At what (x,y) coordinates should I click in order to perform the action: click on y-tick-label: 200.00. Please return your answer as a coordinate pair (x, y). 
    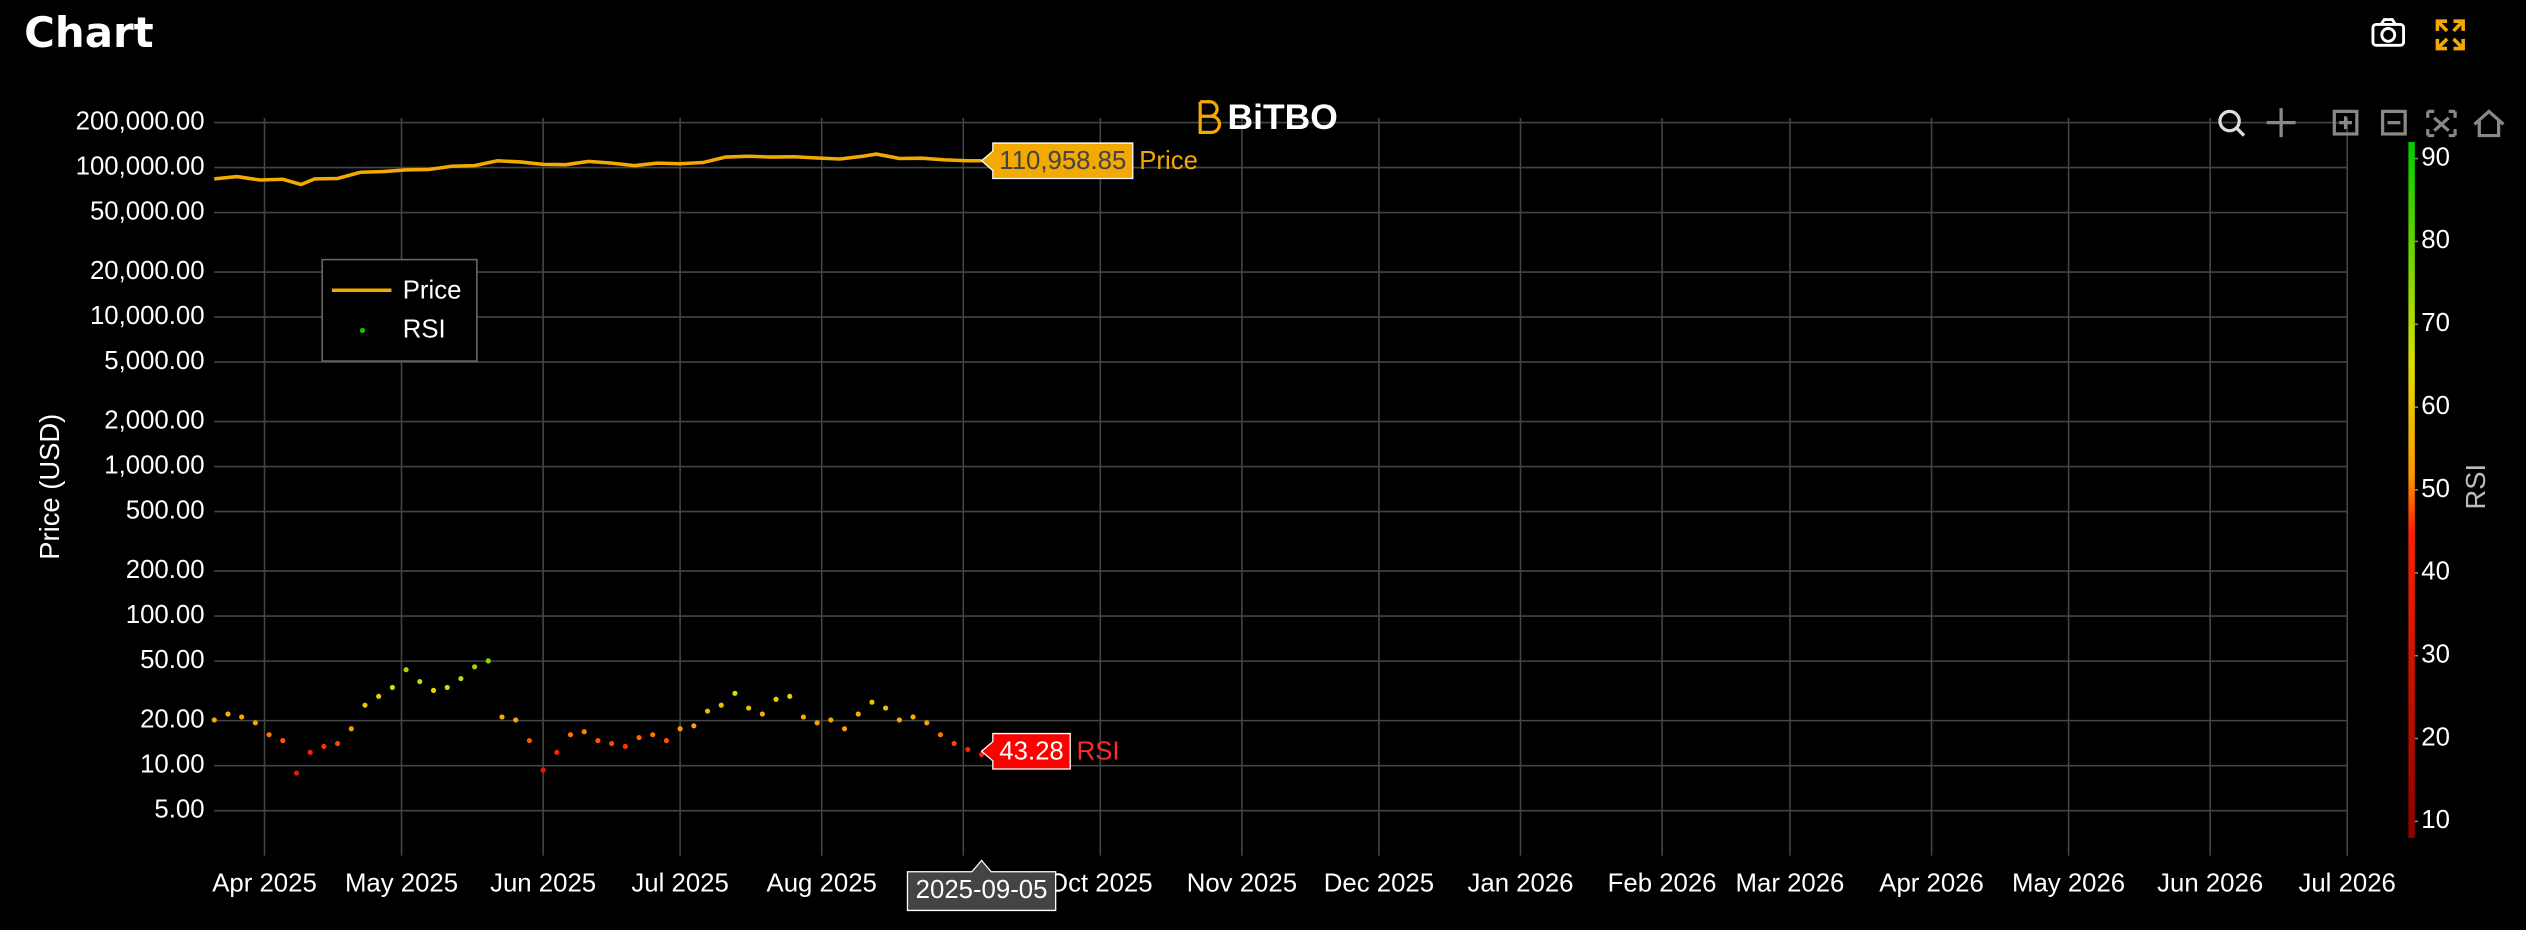
    Looking at the image, I should click on (165, 570).